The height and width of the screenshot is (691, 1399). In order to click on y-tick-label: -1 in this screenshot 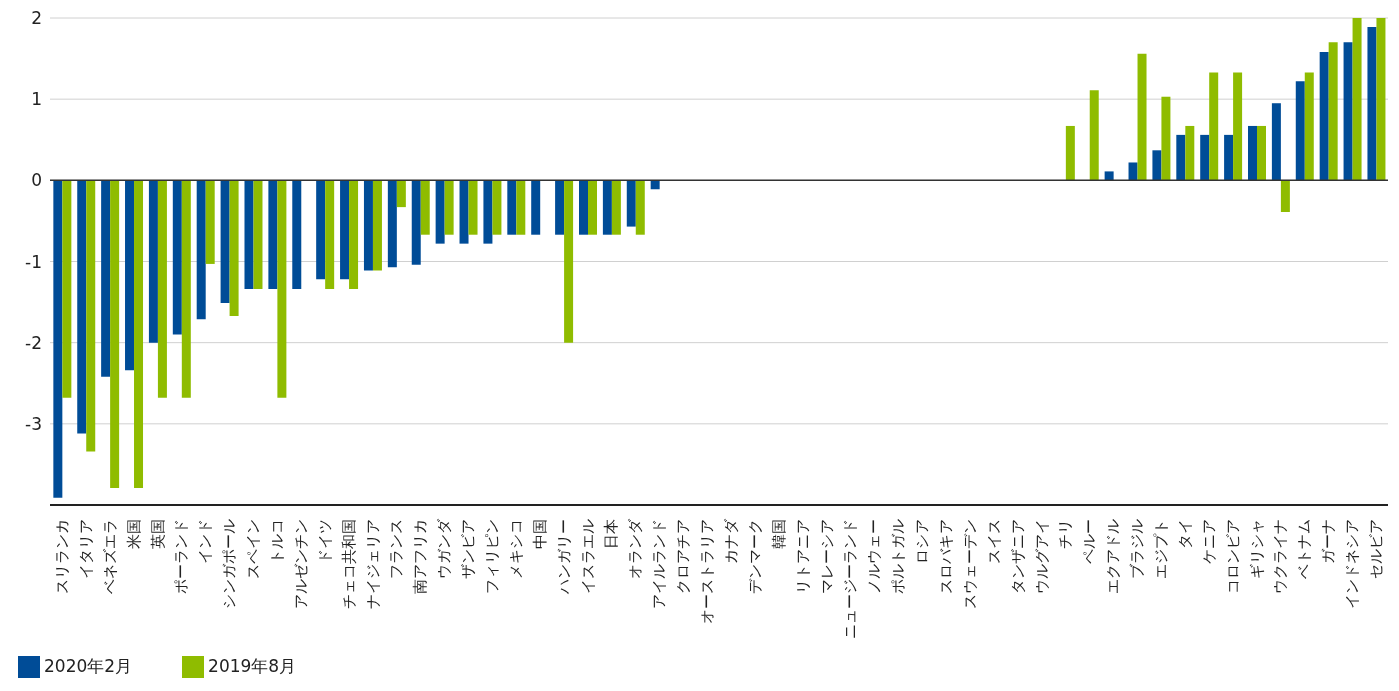, I will do `click(33, 261)`.